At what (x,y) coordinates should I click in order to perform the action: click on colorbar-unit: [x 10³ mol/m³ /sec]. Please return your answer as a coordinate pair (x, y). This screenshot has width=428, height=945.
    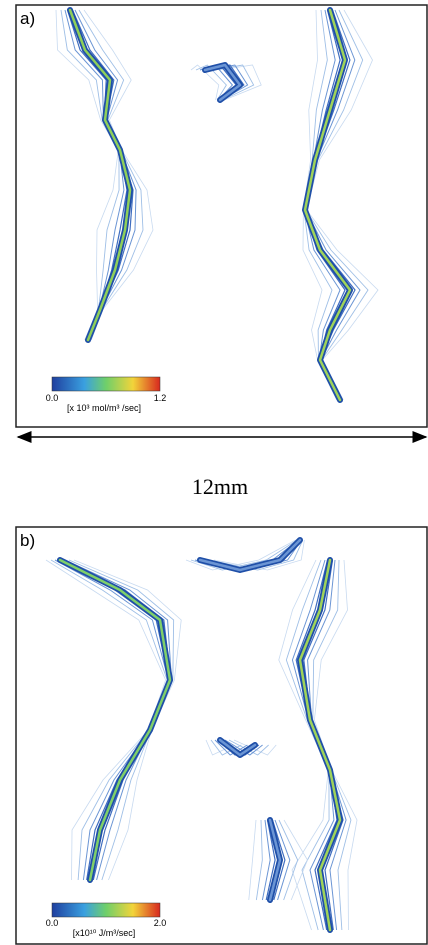
    Looking at the image, I should click on (104, 408).